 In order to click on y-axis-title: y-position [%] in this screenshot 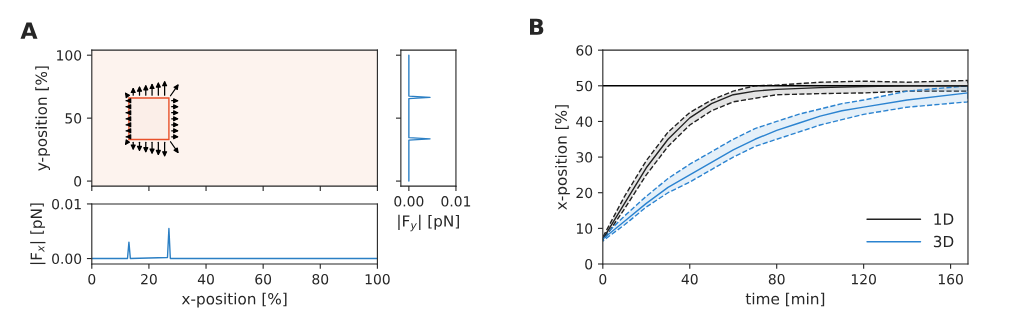, I will do `click(43, 118)`.